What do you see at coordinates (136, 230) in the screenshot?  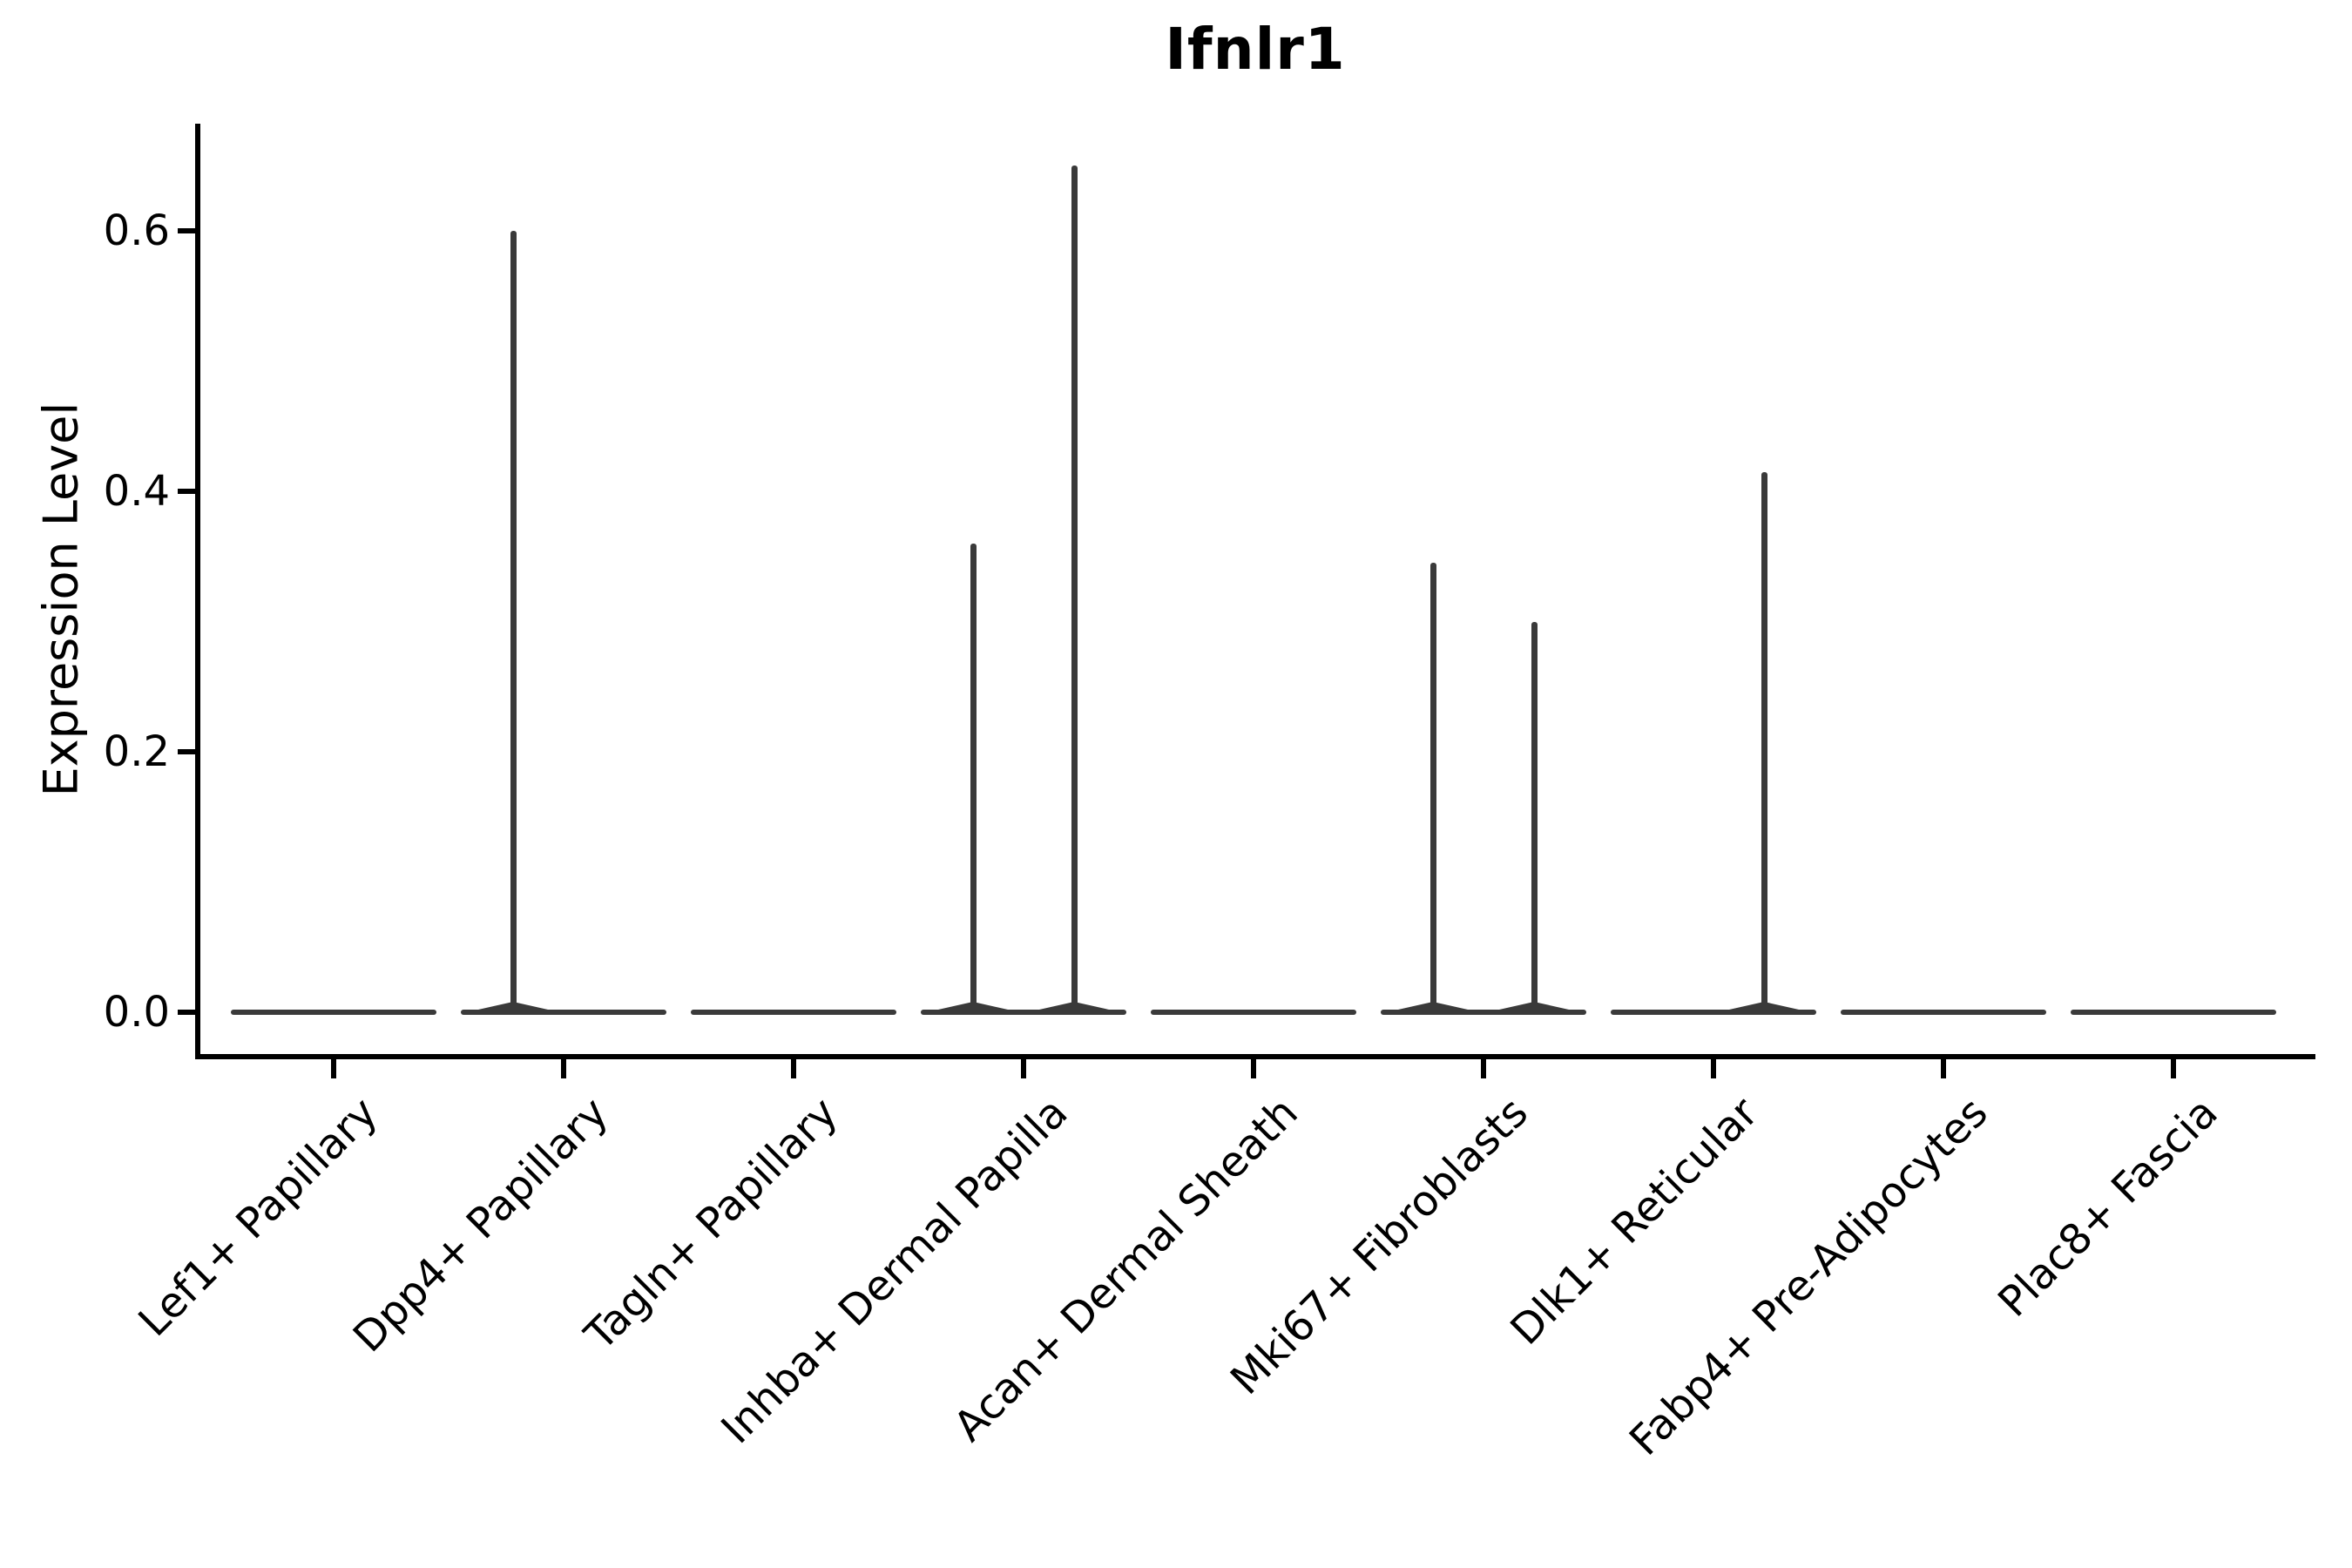 I see `y-tick-label: 0.6` at bounding box center [136, 230].